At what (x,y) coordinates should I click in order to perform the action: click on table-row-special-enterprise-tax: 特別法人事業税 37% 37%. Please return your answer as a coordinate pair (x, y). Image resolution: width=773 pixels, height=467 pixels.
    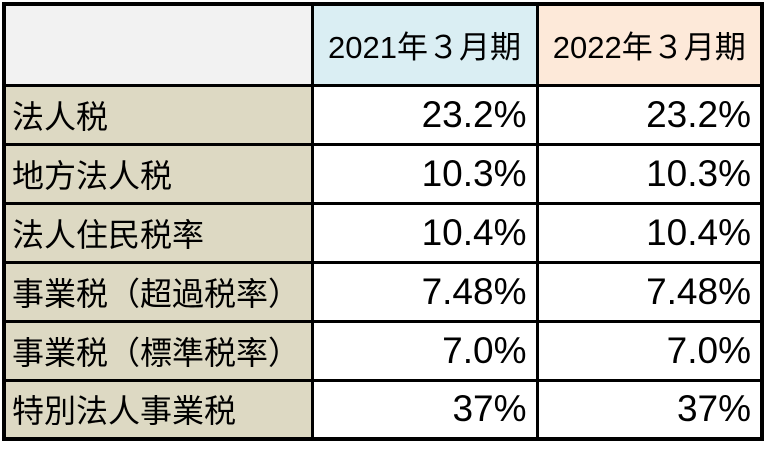
    Looking at the image, I should click on (383, 409).